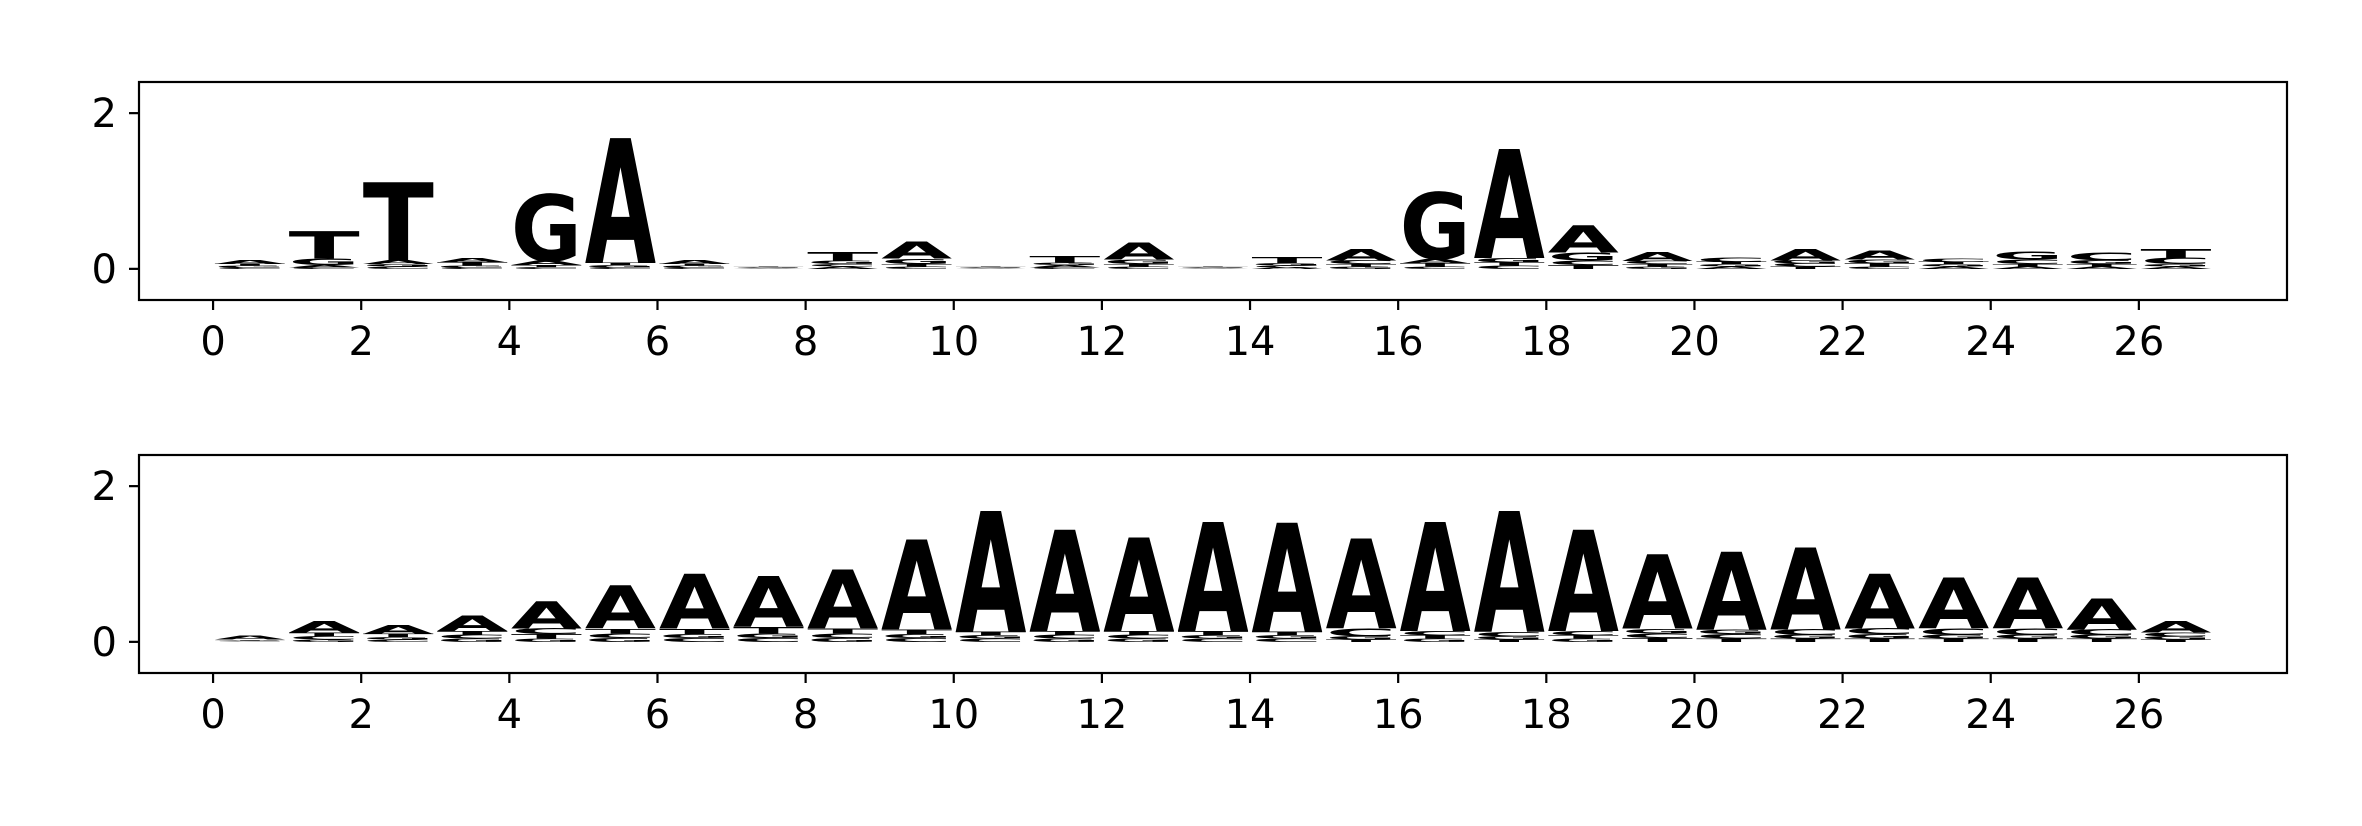 This screenshot has height=826, width=2362. What do you see at coordinates (2175, 638) in the screenshot?
I see `logo-letter-g-pos-26: G` at bounding box center [2175, 638].